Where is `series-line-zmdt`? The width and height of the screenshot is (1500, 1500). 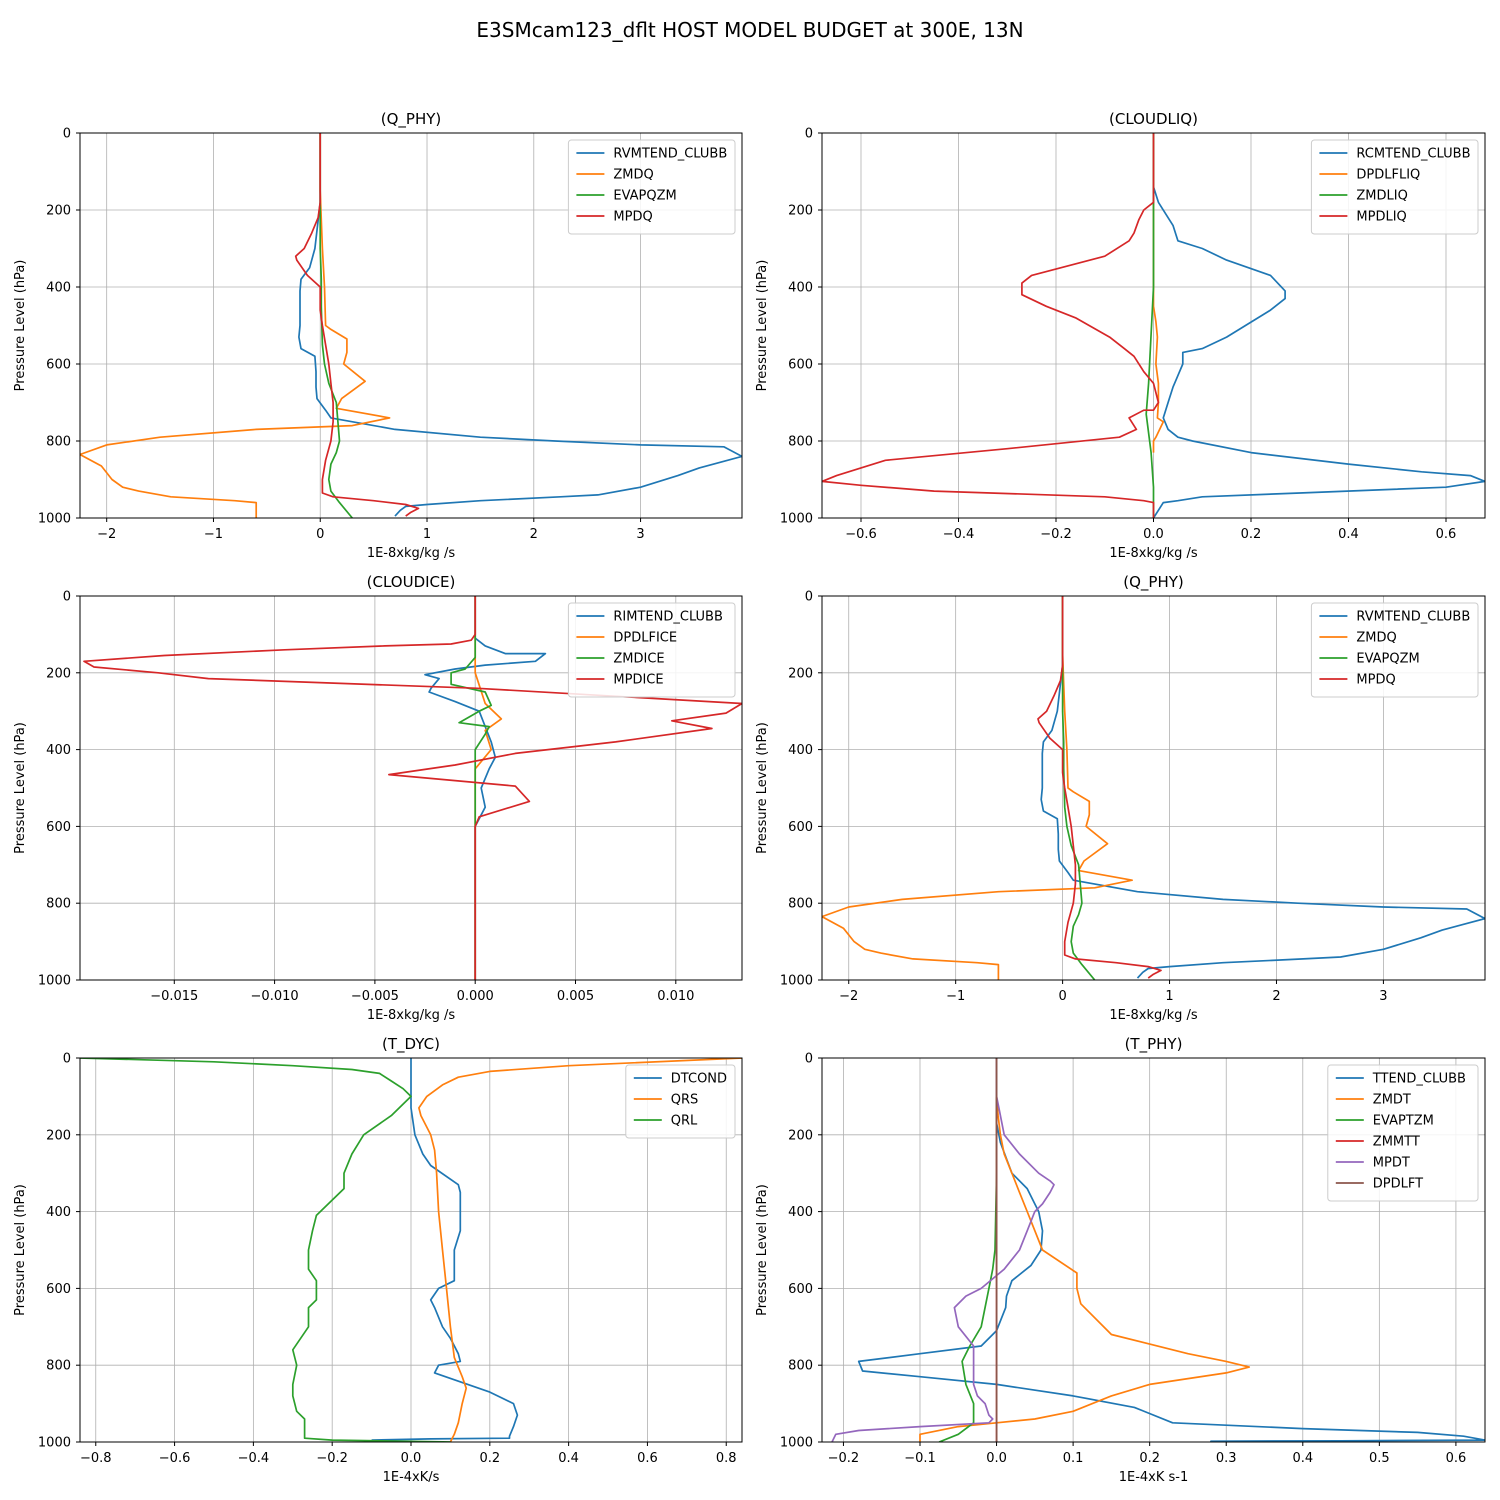 series-line-zmdt is located at coordinates (1085, 1250).